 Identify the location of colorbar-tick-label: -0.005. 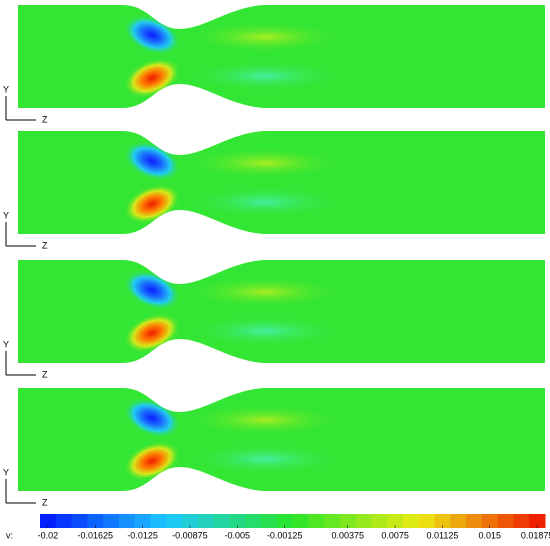
(238, 535).